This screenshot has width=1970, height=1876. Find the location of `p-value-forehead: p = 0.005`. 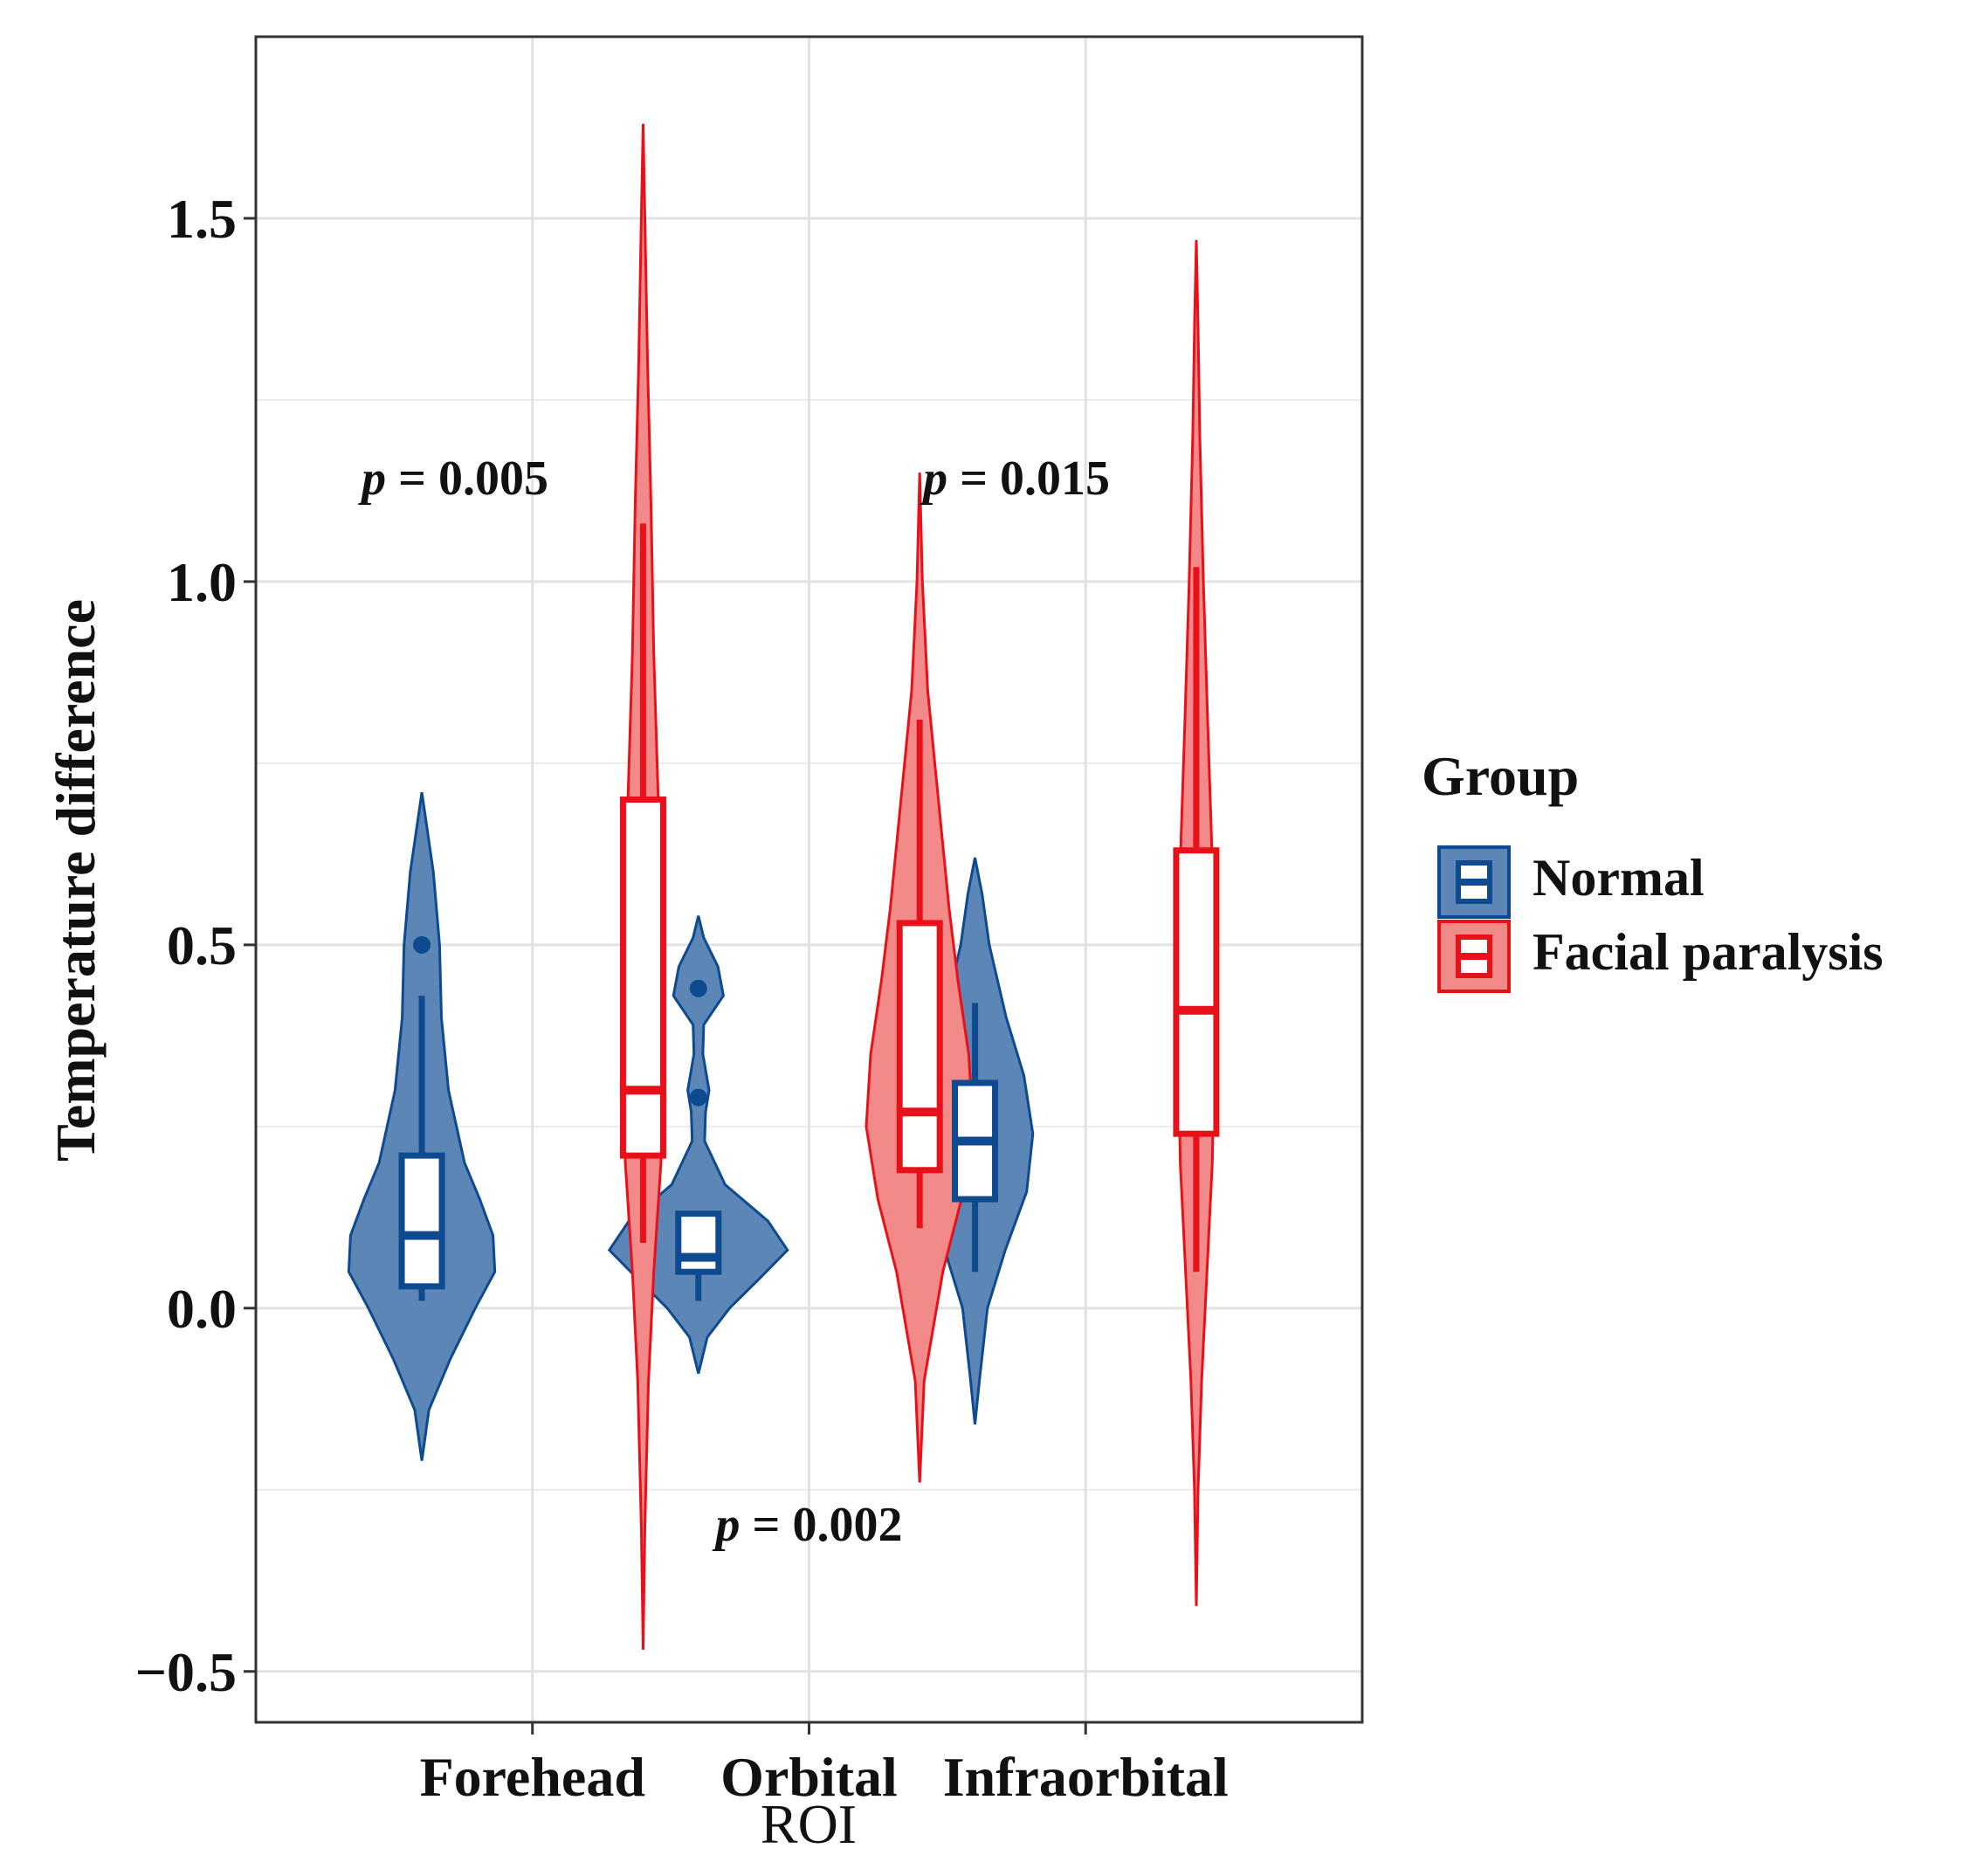

p-value-forehead: p = 0.005 is located at coordinates (453, 479).